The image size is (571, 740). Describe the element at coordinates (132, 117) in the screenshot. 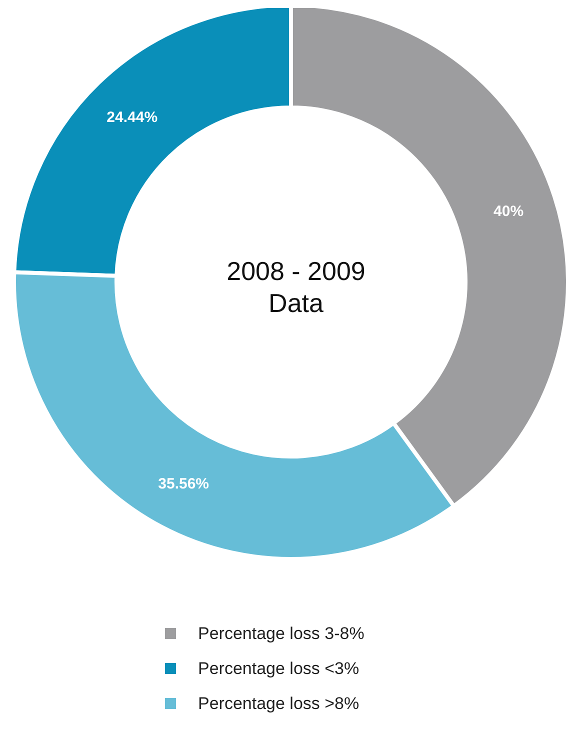

I see `data-label: 24.44%` at that location.